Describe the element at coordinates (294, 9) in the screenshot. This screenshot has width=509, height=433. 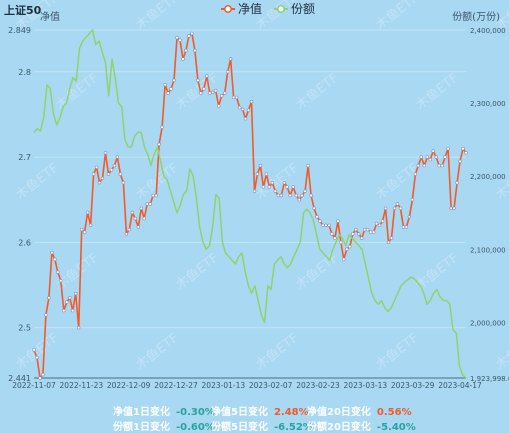
I see `legend-item-shares: 份额` at that location.